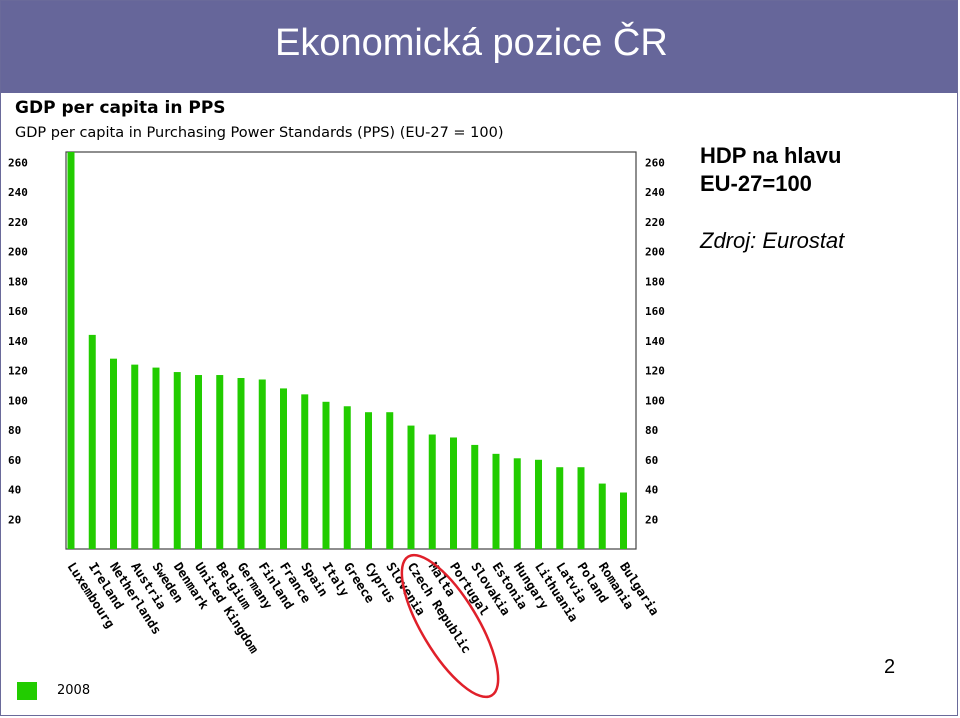 Image resolution: width=960 pixels, height=718 pixels. Describe the element at coordinates (651, 490) in the screenshot. I see `y-tick-right: 40` at that location.